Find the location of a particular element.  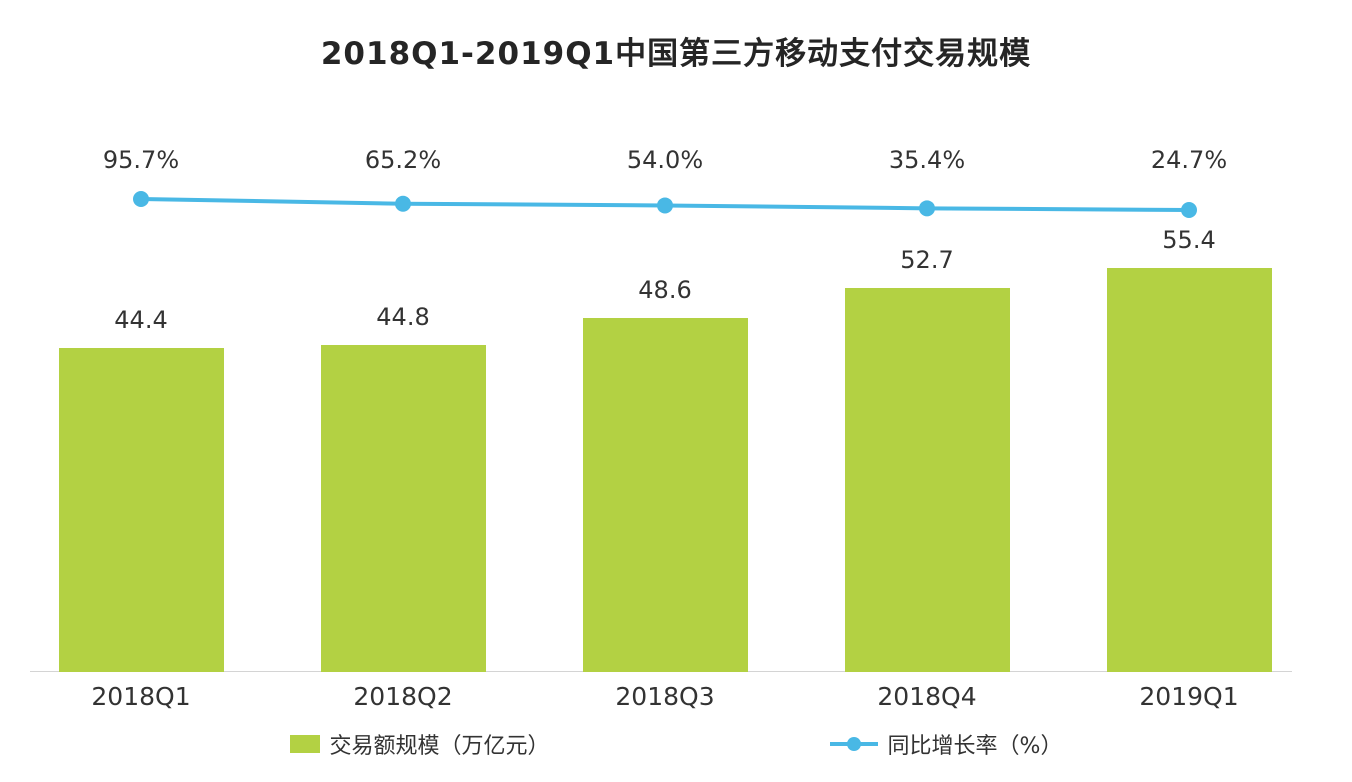

line-legend-dot-icon is located at coordinates (853, 744).